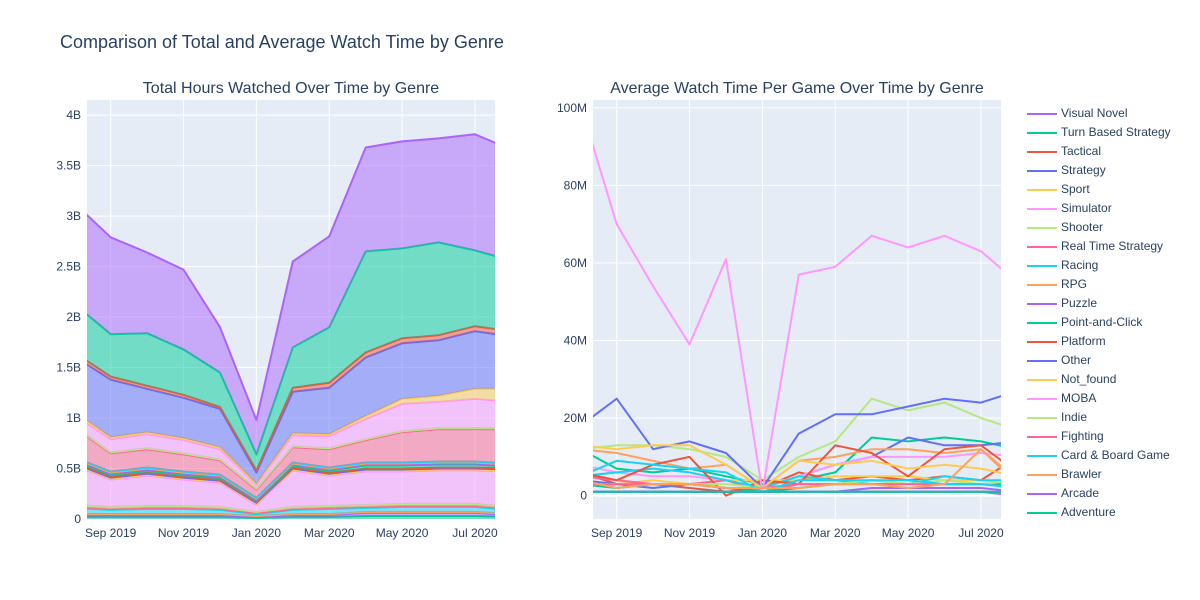  Describe the element at coordinates (1112, 227) in the screenshot. I see `legend-item-shooter: Shooter` at that location.